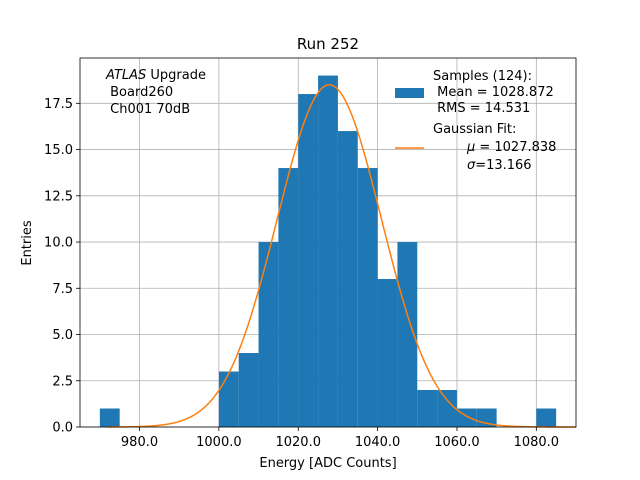 The height and width of the screenshot is (480, 640). What do you see at coordinates (27, 243) in the screenshot?
I see `y-axis-label: Entries` at bounding box center [27, 243].